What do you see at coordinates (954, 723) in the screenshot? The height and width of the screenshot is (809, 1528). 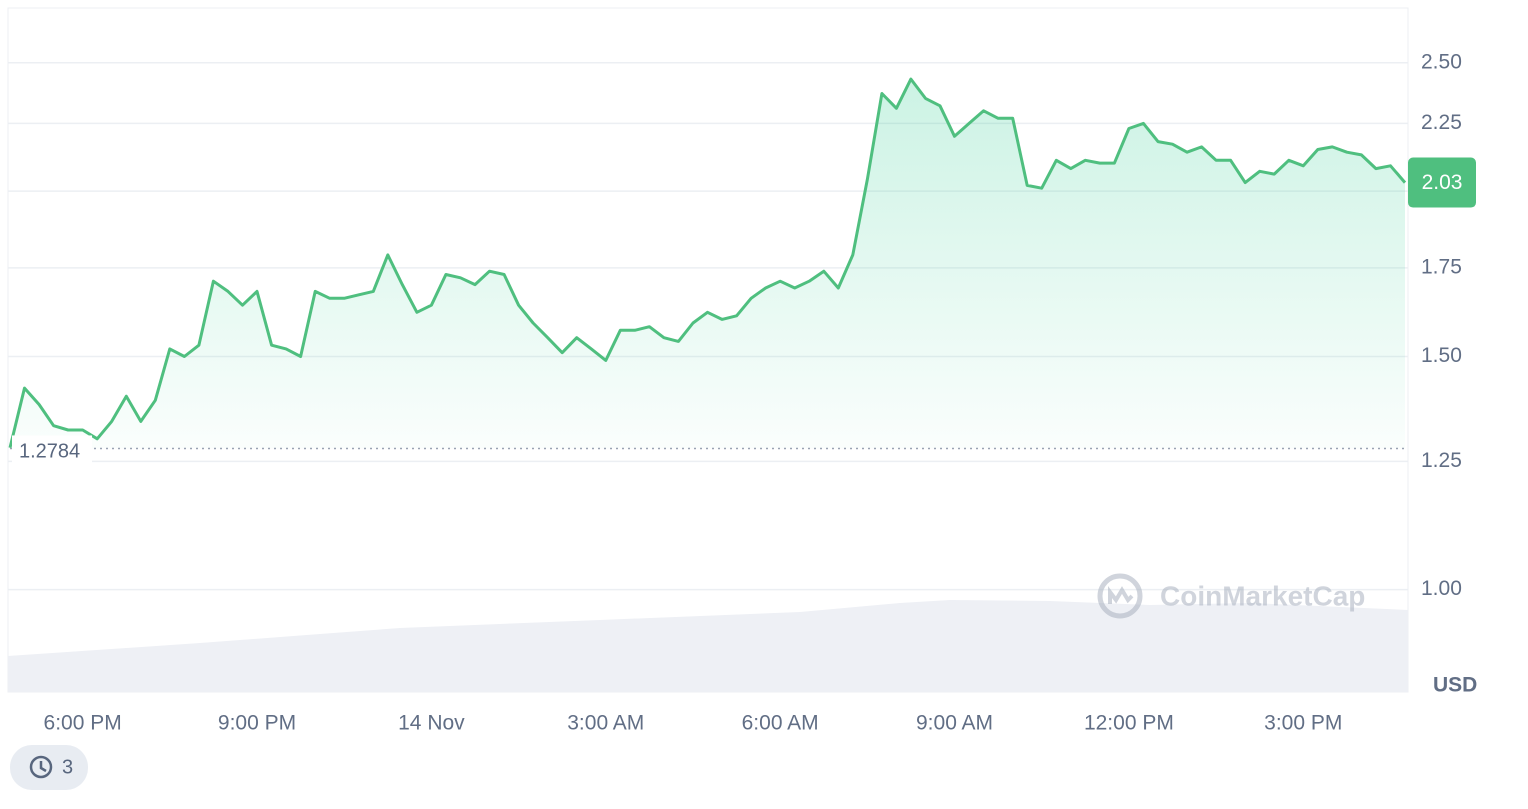 I see `x-tick-label: 9:00 AM` at bounding box center [954, 723].